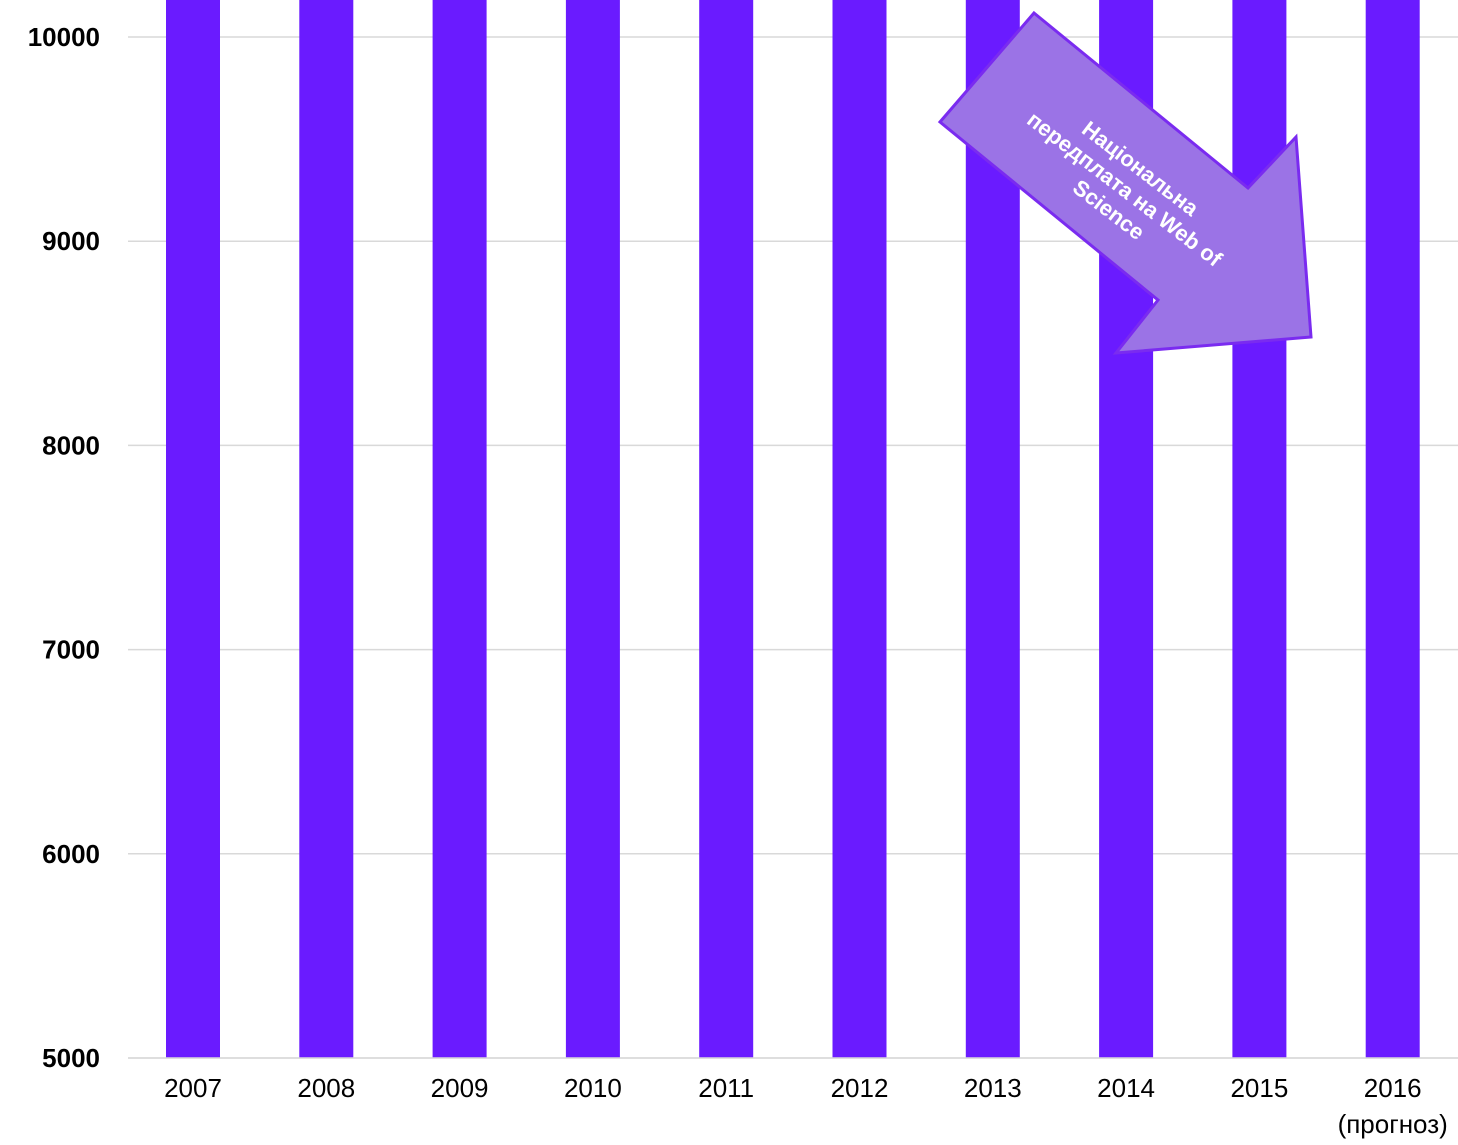 This screenshot has width=1458, height=1145. What do you see at coordinates (71, 241) in the screenshot?
I see `y-tick-label: 9000` at bounding box center [71, 241].